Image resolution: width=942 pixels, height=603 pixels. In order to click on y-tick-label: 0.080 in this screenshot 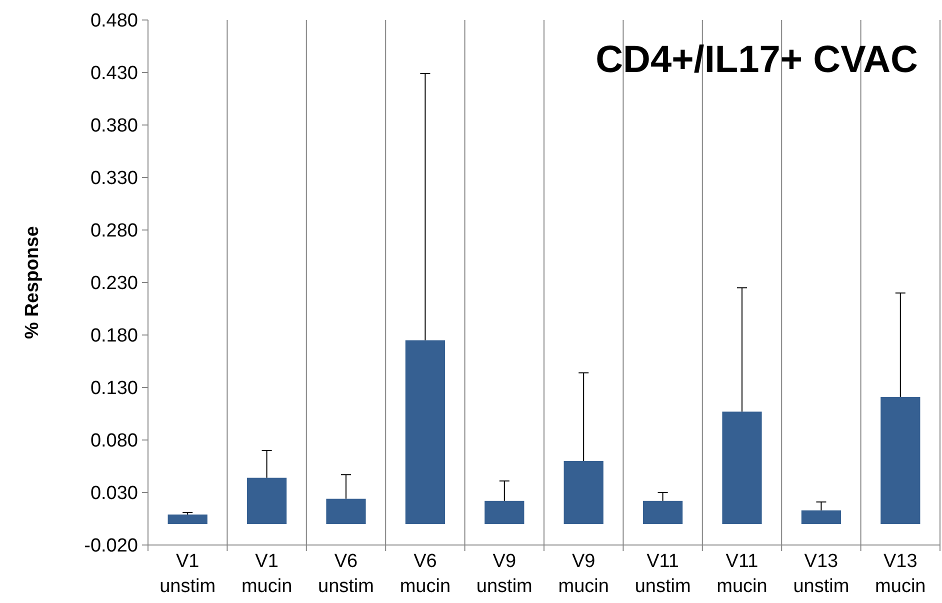, I will do `click(114, 441)`.